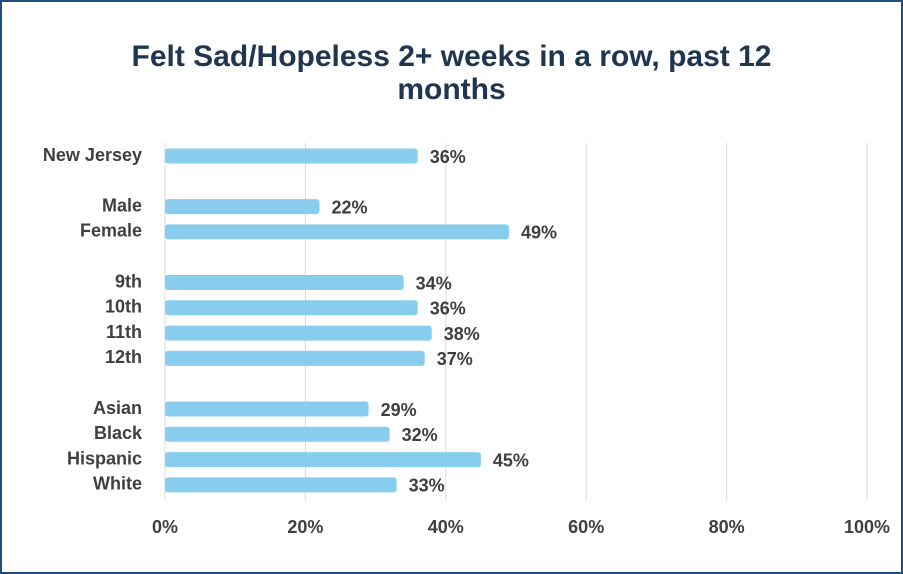 The height and width of the screenshot is (574, 903). Describe the element at coordinates (349, 207) in the screenshot. I see `data-label: 22%` at that location.